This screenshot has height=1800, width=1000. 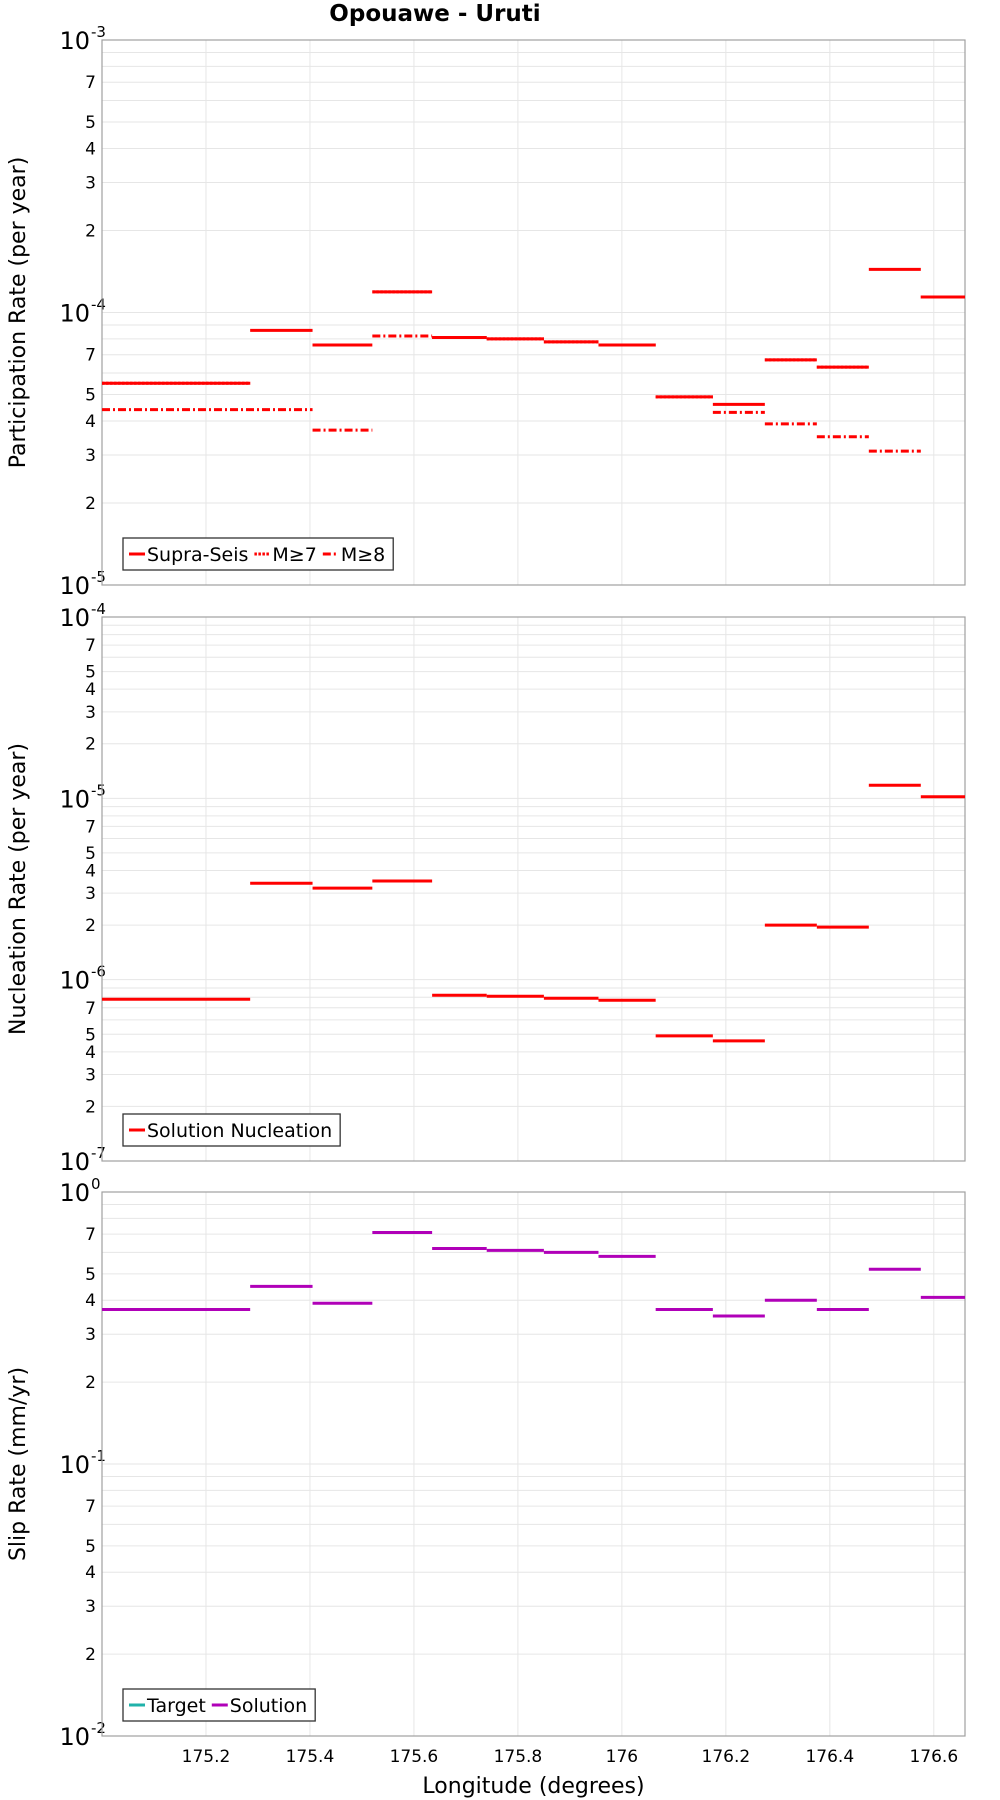 I want to click on chart-title: Opouawe - Uruti, so click(x=435, y=14).